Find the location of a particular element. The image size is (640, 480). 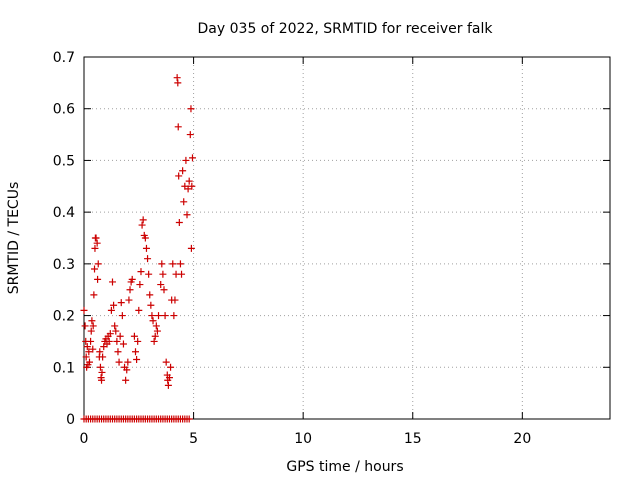

x-tick-label: 10 is located at coordinates (303, 439).